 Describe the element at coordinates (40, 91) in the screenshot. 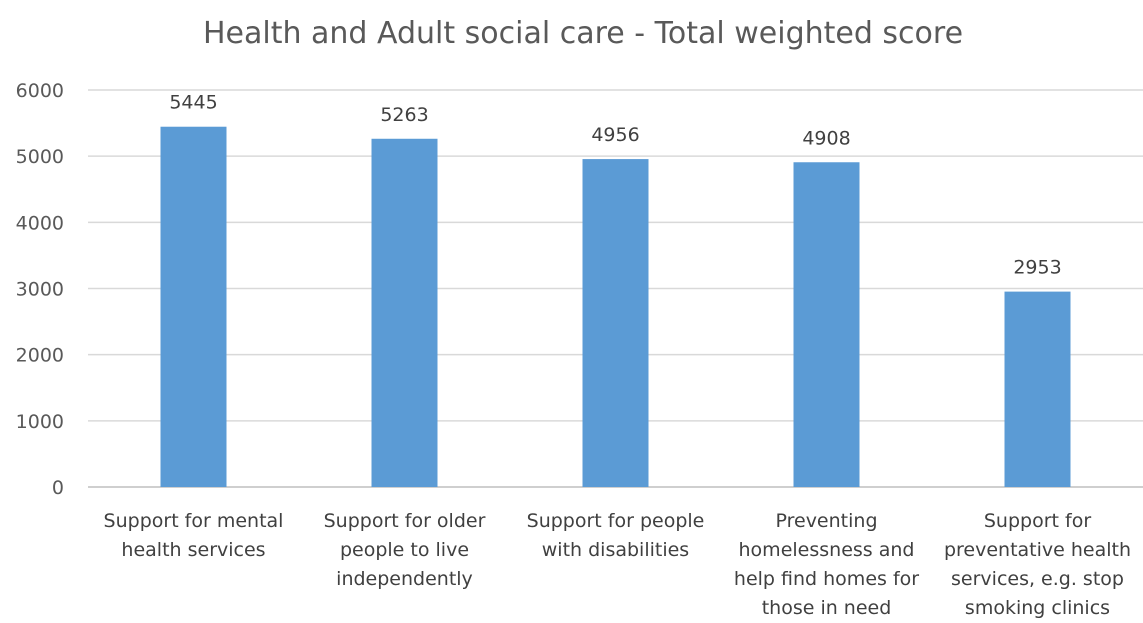

I see `y-tick-label: 6000` at that location.